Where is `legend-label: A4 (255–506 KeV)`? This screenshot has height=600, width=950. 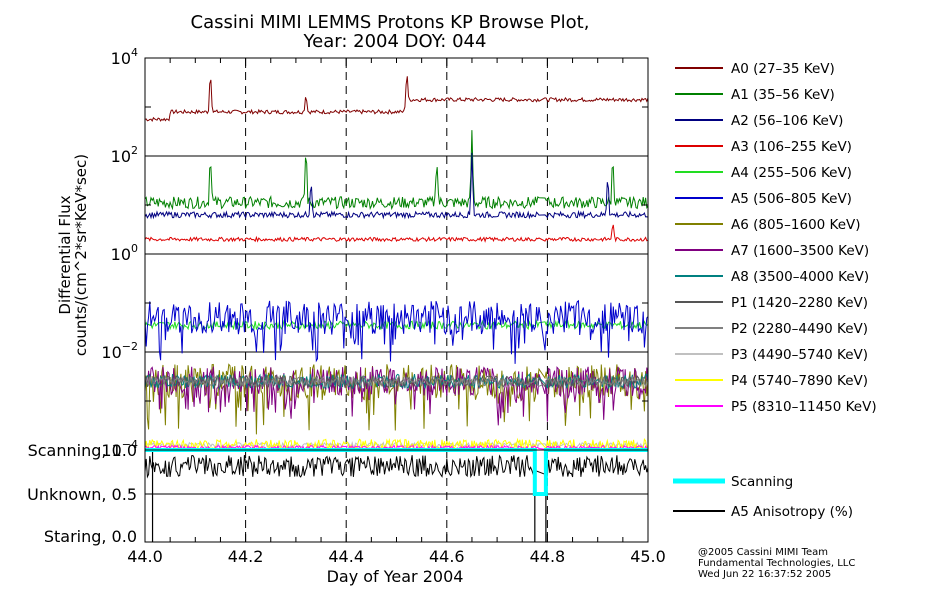
legend-label: A4 (255–506 KeV) is located at coordinates (791, 173).